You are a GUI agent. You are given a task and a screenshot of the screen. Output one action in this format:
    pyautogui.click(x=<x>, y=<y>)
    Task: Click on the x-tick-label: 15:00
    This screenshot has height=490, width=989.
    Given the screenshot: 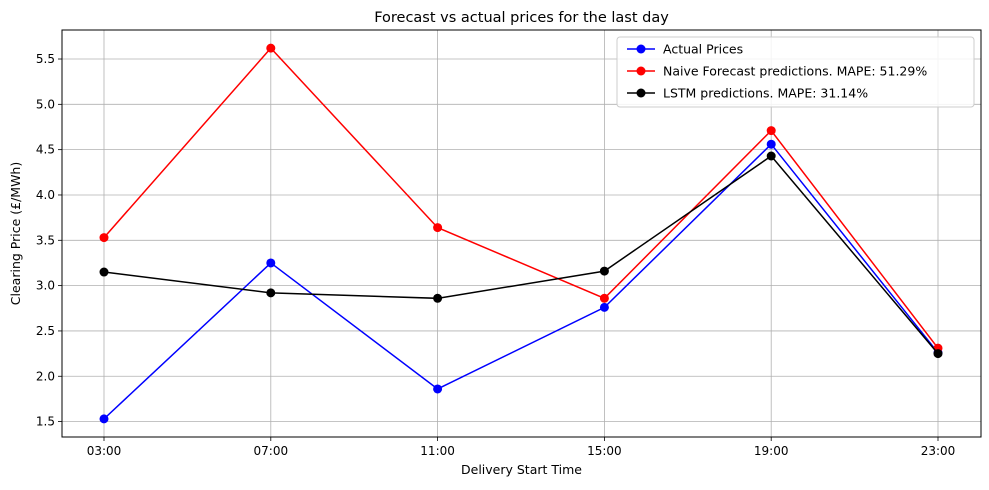 What is the action you would take?
    pyautogui.click(x=604, y=451)
    